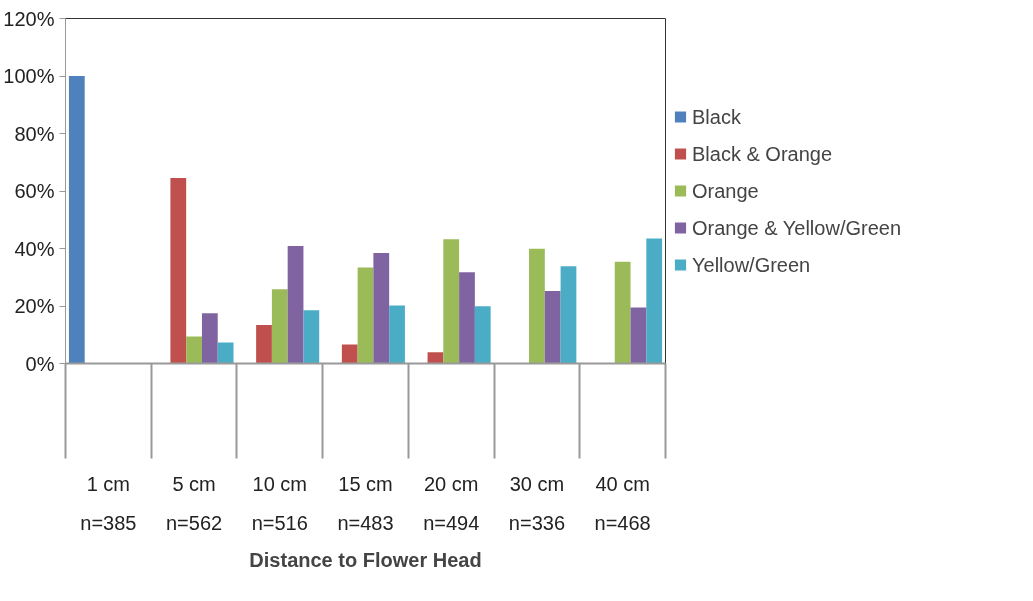 This screenshot has width=1033, height=601. I want to click on y-tick-label: 100%, so click(29, 76).